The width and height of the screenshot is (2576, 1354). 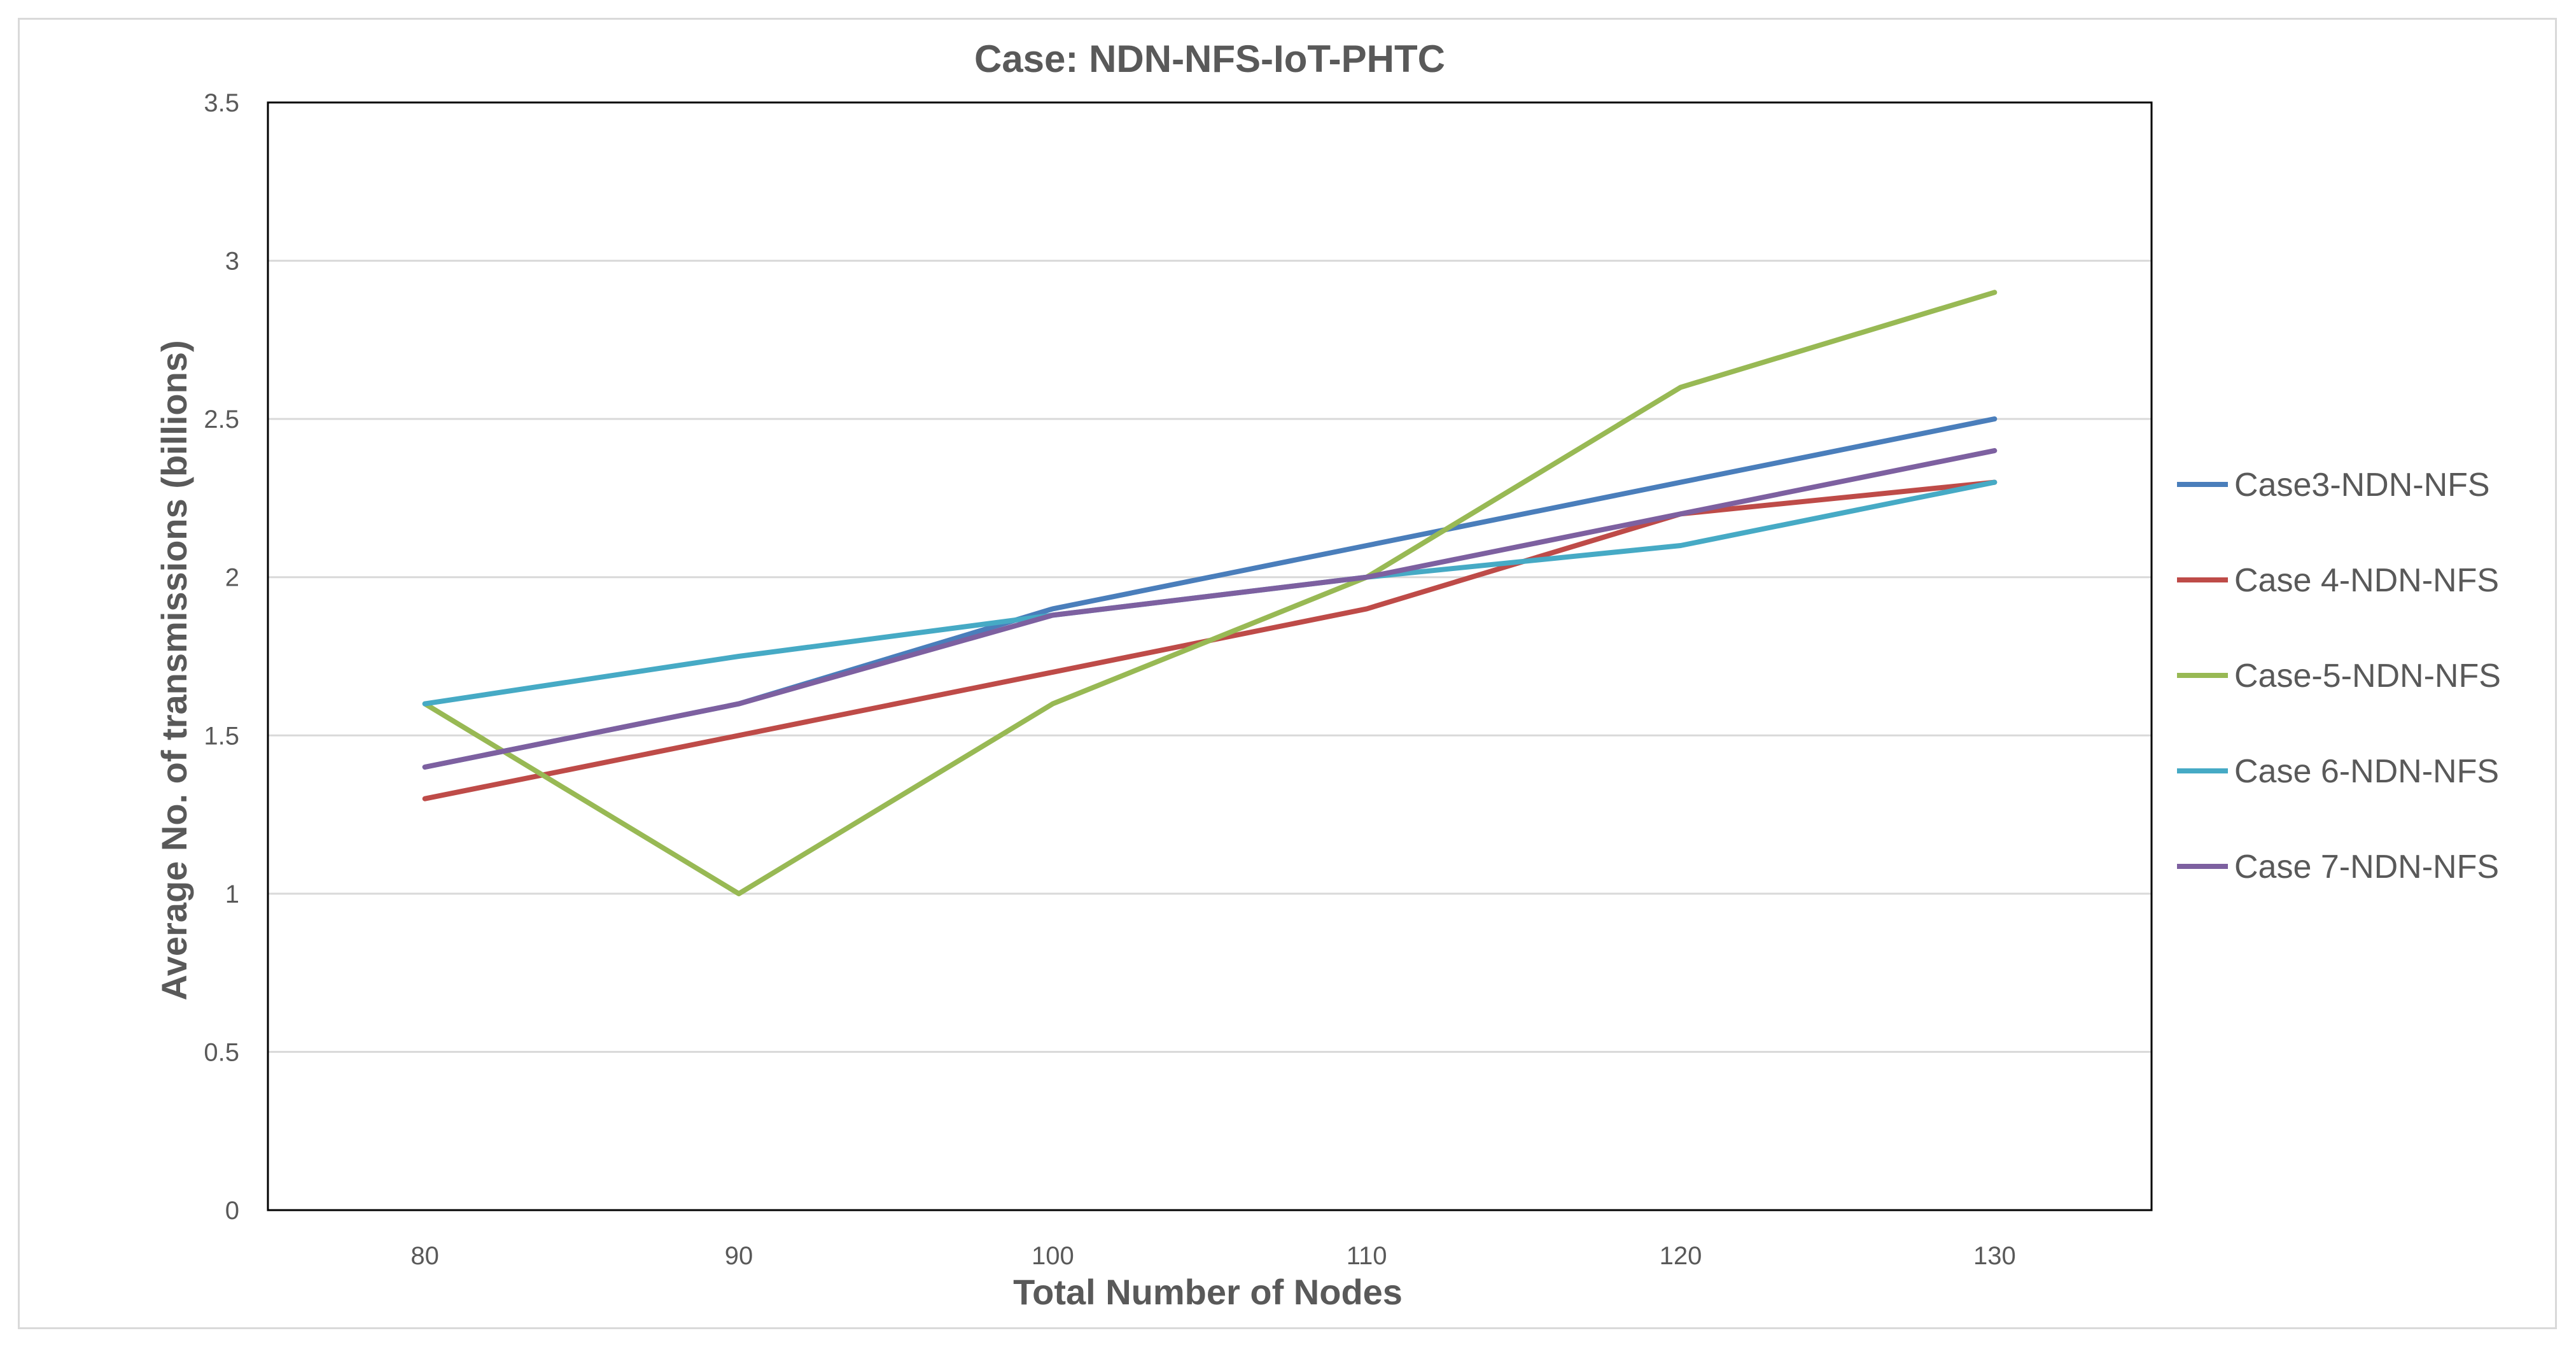 I want to click on legend-label: Case 4-NDN-NFS, so click(x=2366, y=580).